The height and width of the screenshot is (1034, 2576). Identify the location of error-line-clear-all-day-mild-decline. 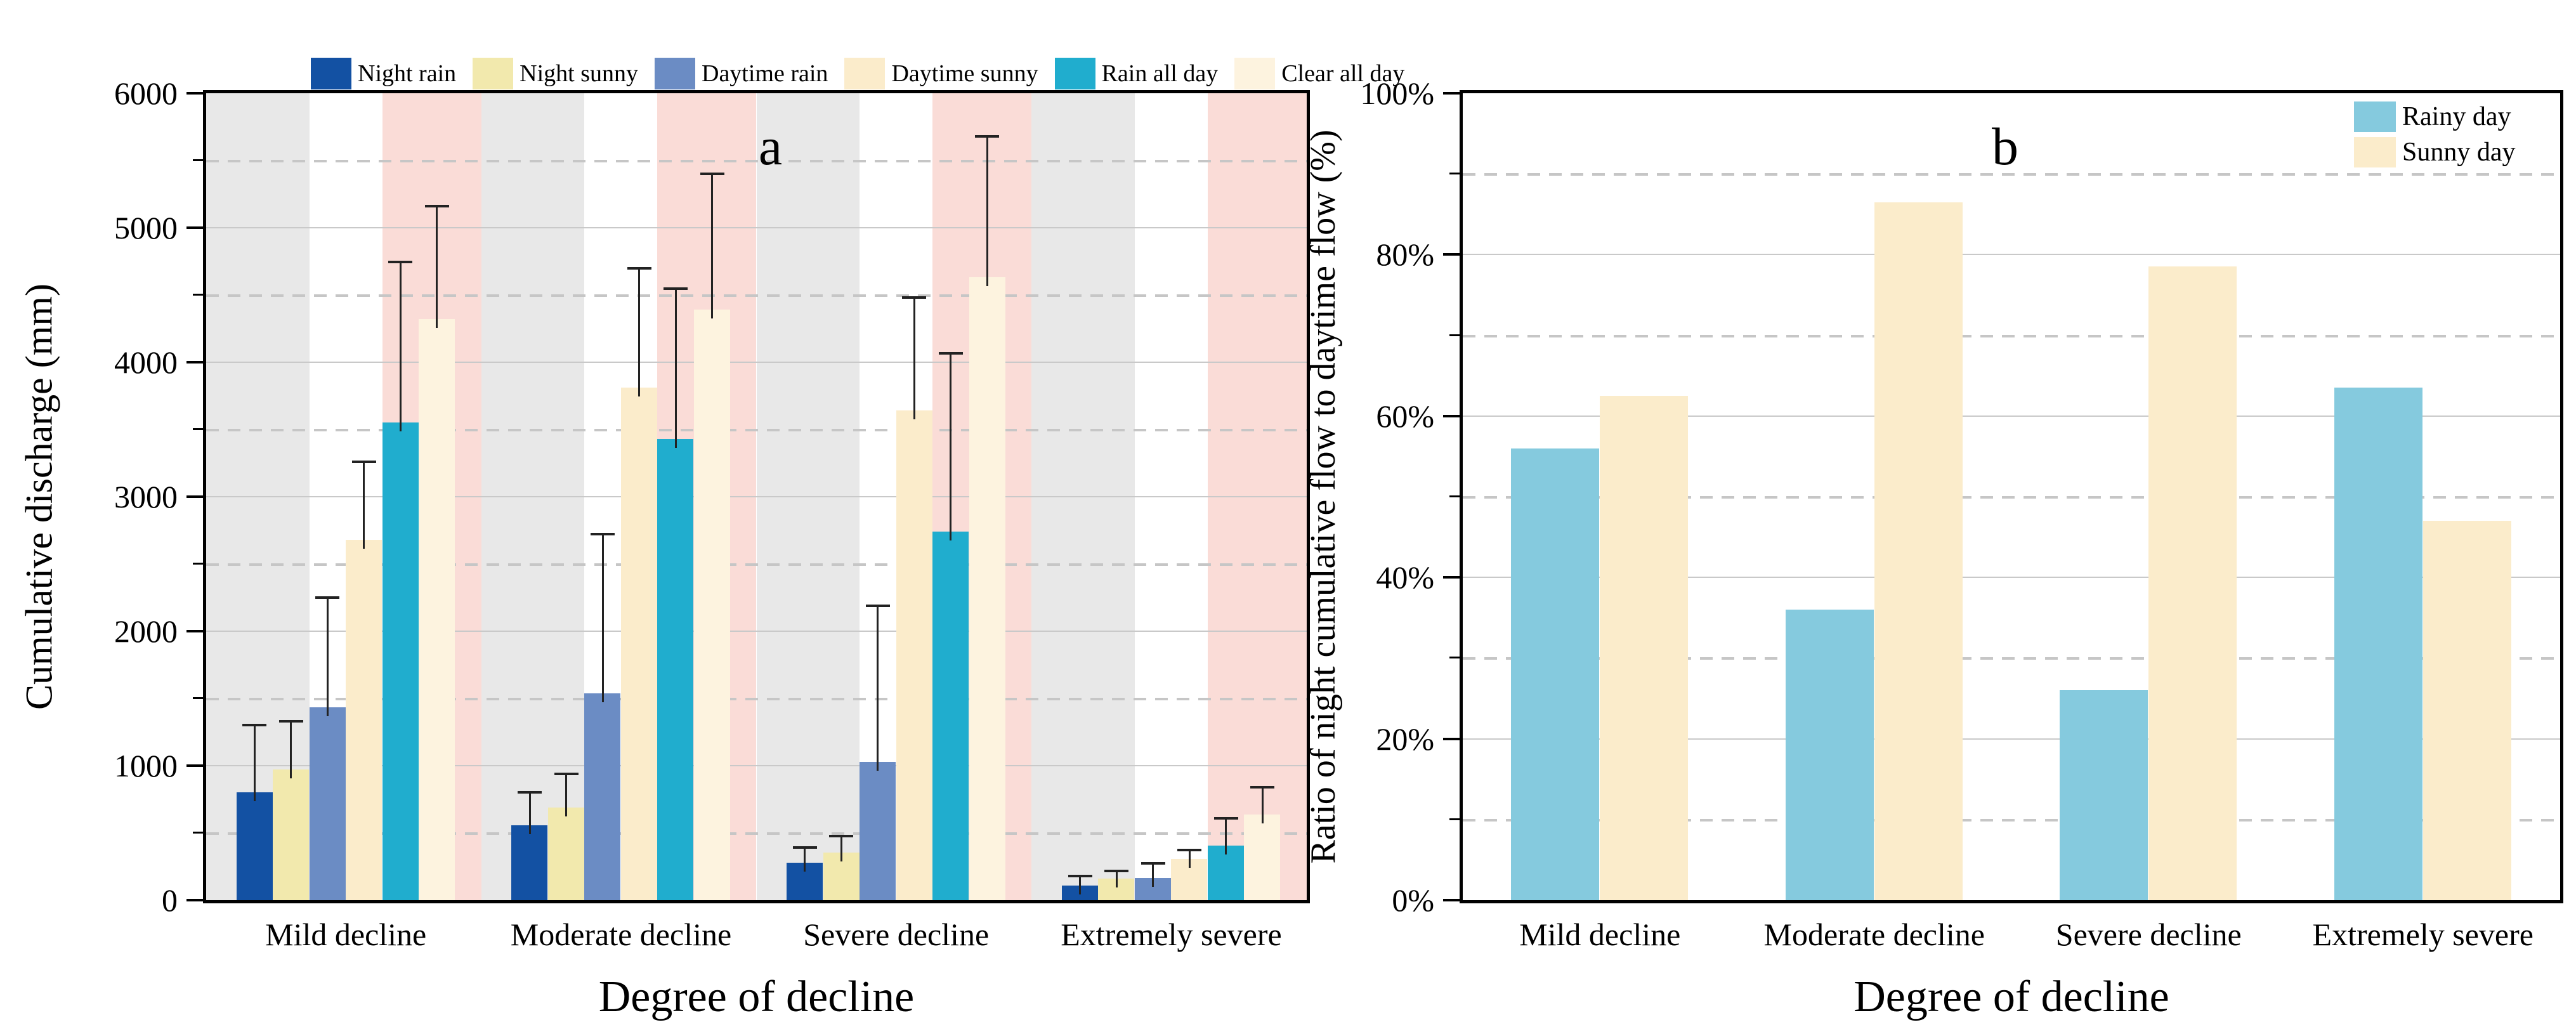
(437, 267).